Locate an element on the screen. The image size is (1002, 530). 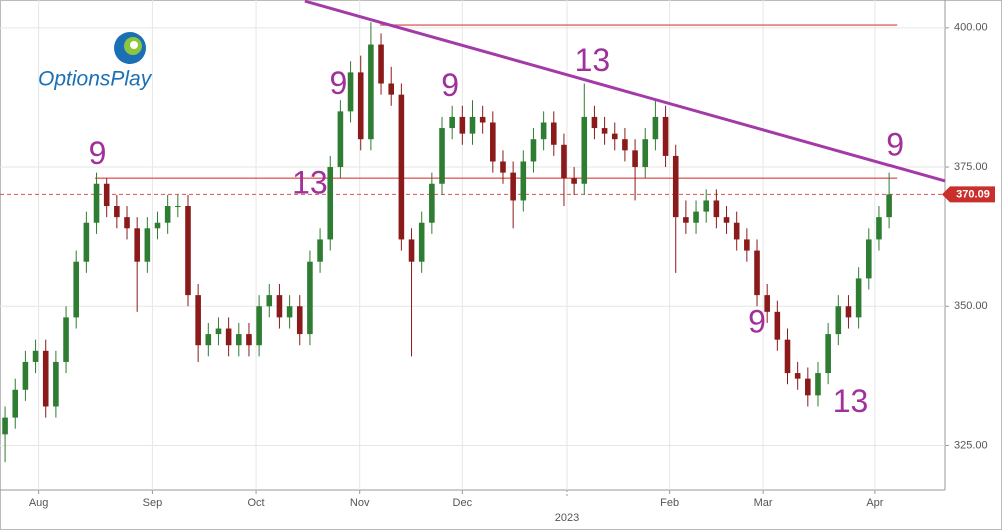
price-tag-label: 370.09 is located at coordinates (973, 194).